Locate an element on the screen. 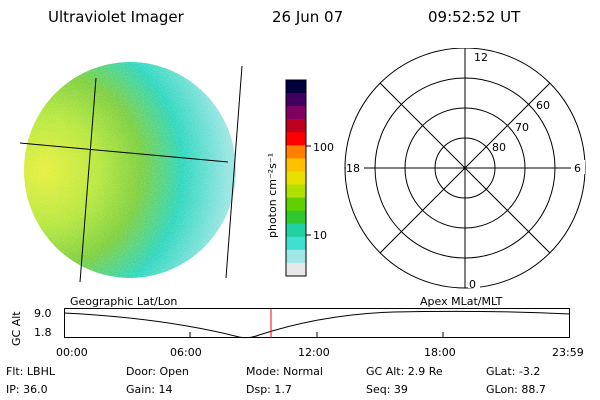 This screenshot has height=400, width=600. meridian-line is located at coordinates (88, 180).